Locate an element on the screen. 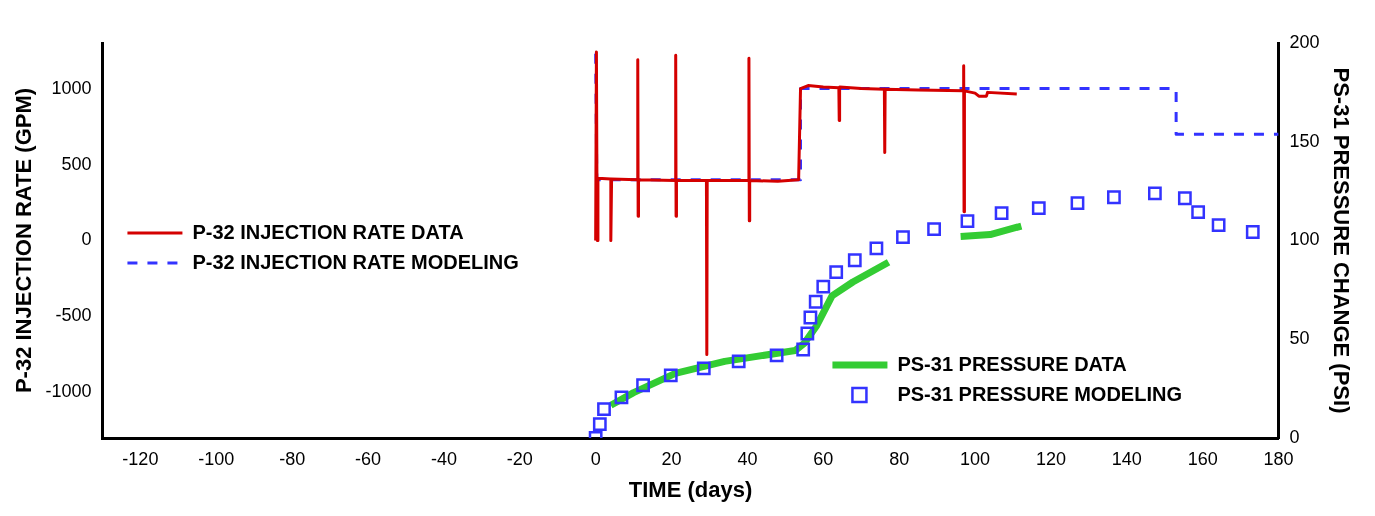 The image size is (1375, 516). legend-label: P-32 INJECTION RATE DATA is located at coordinates (328, 231).